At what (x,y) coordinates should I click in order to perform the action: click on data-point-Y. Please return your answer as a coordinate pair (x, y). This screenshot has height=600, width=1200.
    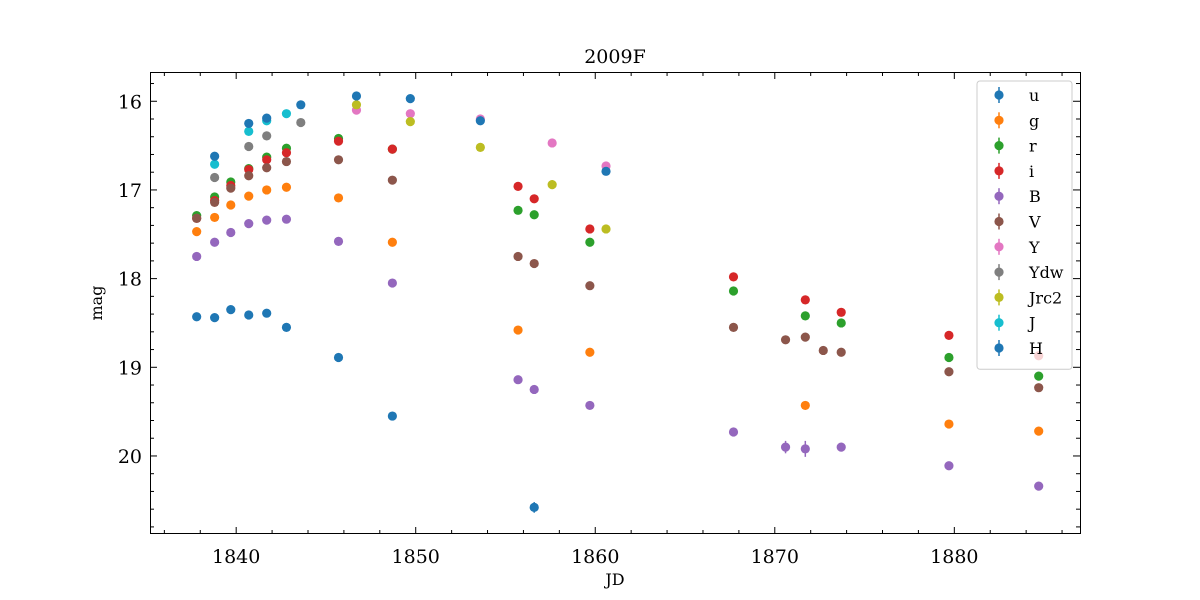
    Looking at the image, I should click on (410, 114).